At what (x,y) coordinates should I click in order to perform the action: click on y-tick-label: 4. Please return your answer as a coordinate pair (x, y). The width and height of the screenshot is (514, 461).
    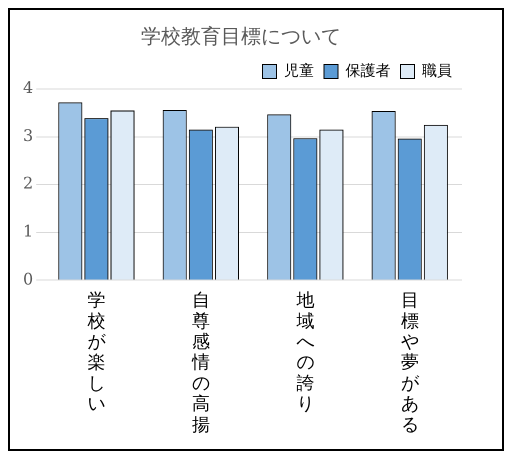
    Looking at the image, I should click on (28, 88).